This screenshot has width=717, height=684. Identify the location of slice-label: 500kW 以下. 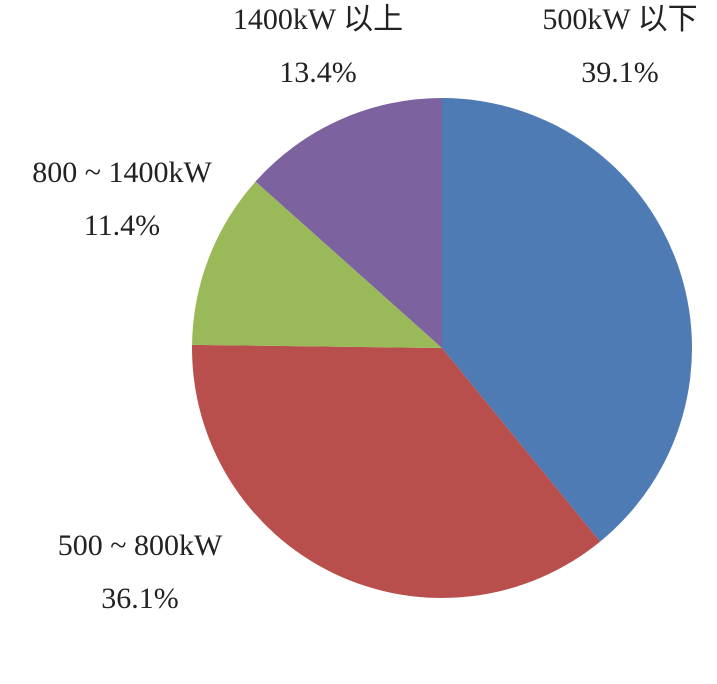
(619, 19).